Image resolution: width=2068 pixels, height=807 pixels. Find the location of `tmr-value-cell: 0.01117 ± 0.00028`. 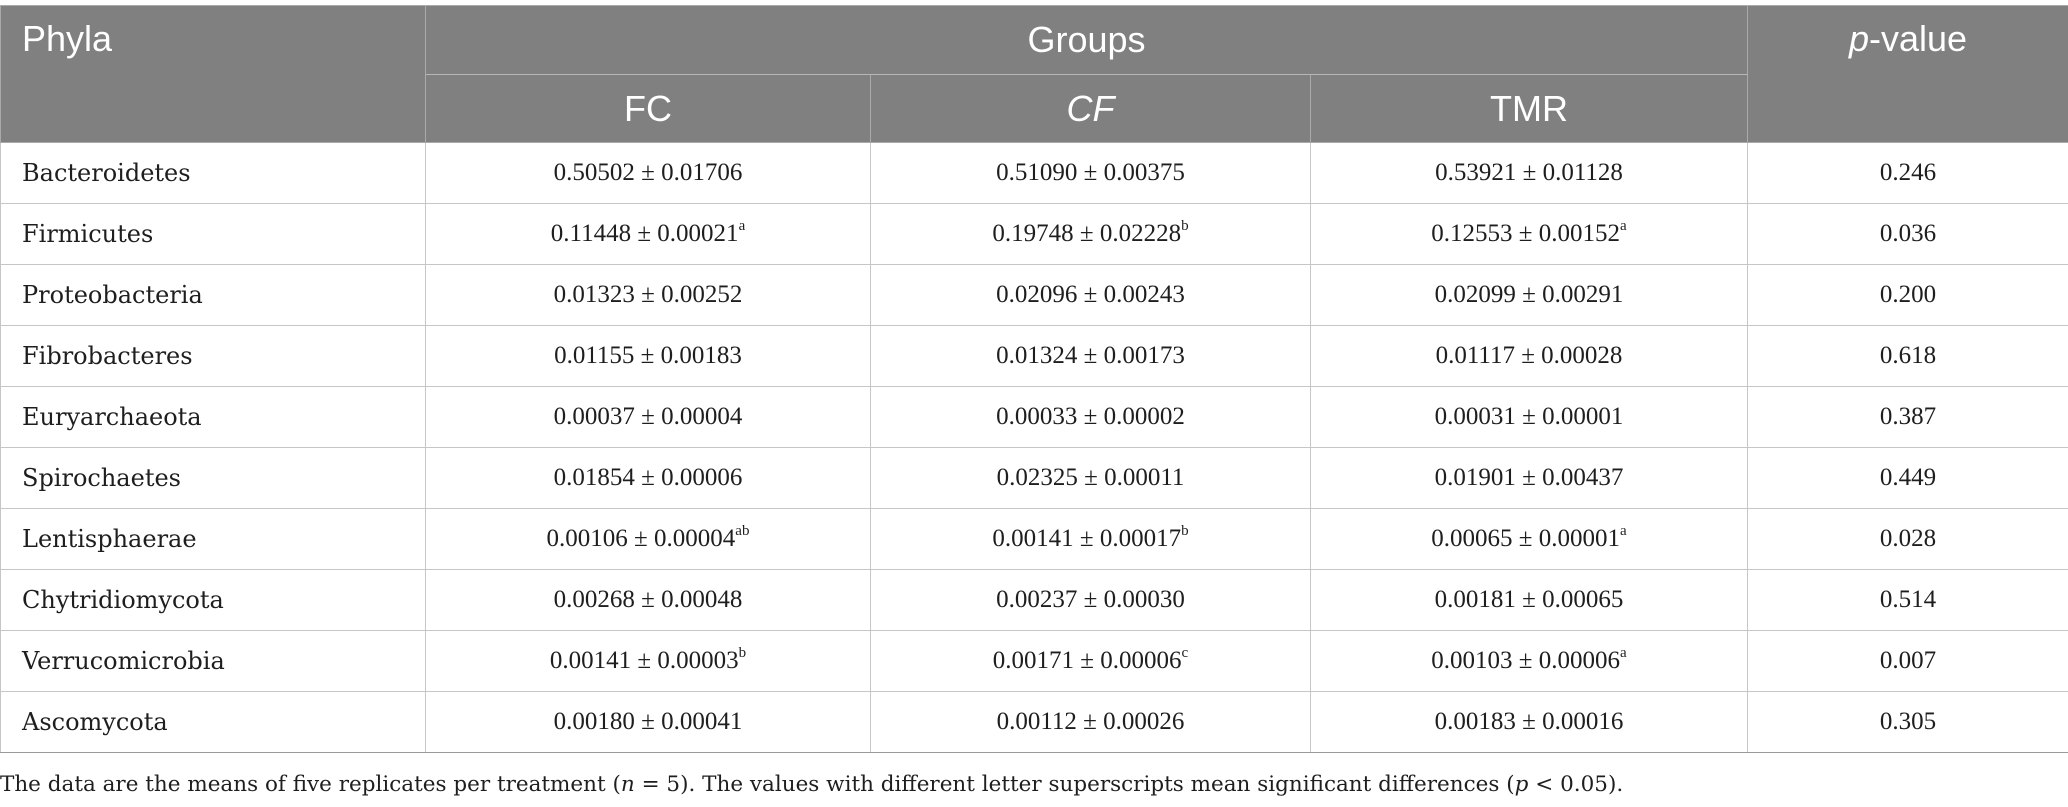

tmr-value-cell: 0.01117 ± 0.00028 is located at coordinates (1529, 356).